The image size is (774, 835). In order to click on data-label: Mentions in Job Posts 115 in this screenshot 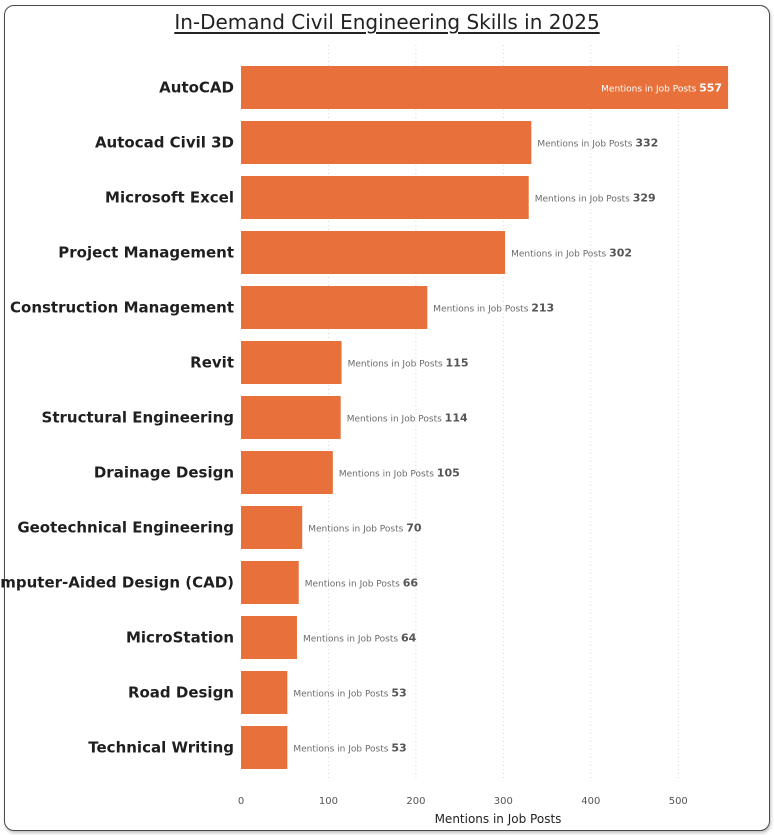, I will do `click(408, 363)`.